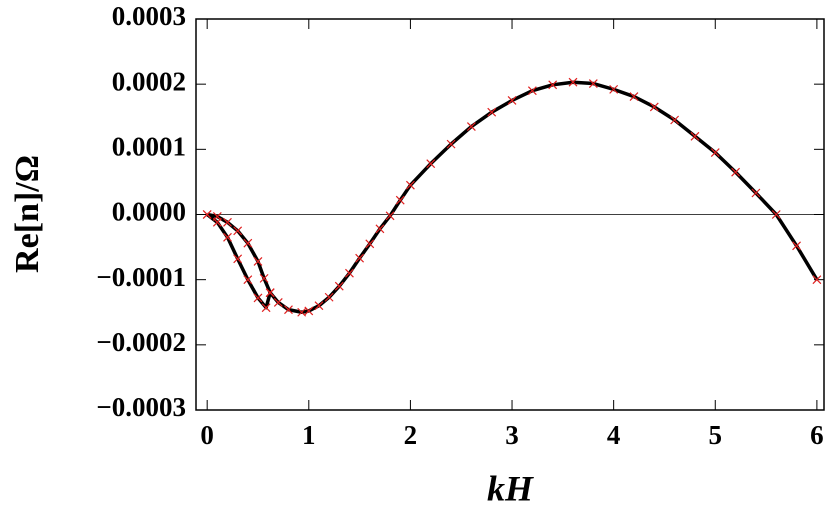 Image resolution: width=830 pixels, height=514 pixels. Describe the element at coordinates (614, 435) in the screenshot. I see `x-tick-label: 4` at that location.